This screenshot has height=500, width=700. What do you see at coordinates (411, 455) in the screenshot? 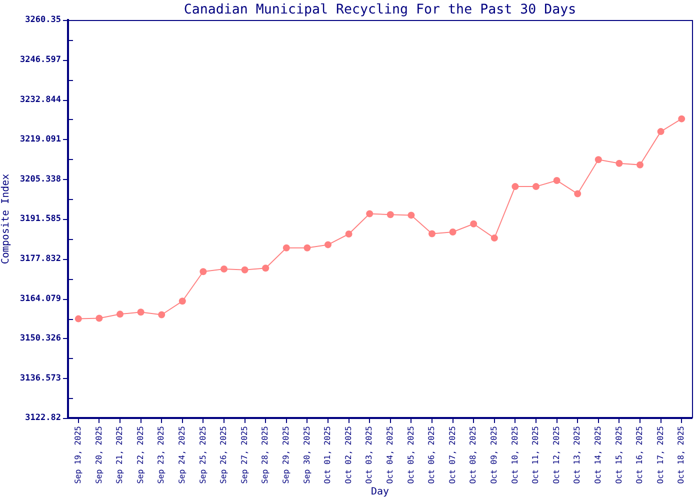
I see `x-tick-label: Oct 05, 2025` at bounding box center [411, 455].